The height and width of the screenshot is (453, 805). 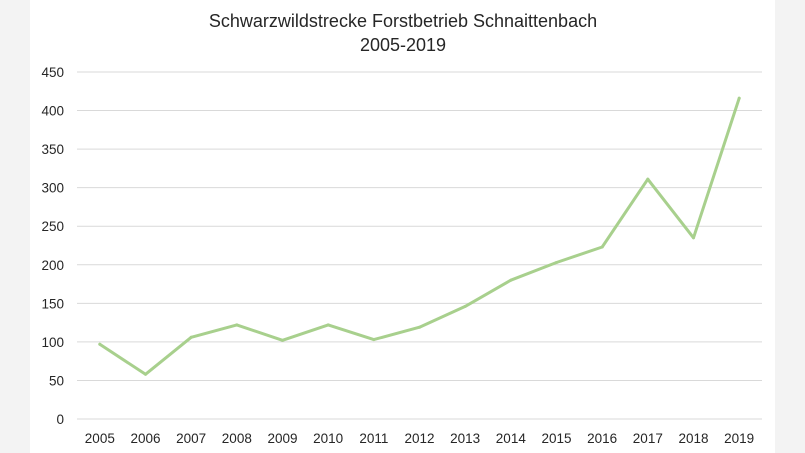 What do you see at coordinates (56, 380) in the screenshot?
I see `y-tick-label-50: 50` at bounding box center [56, 380].